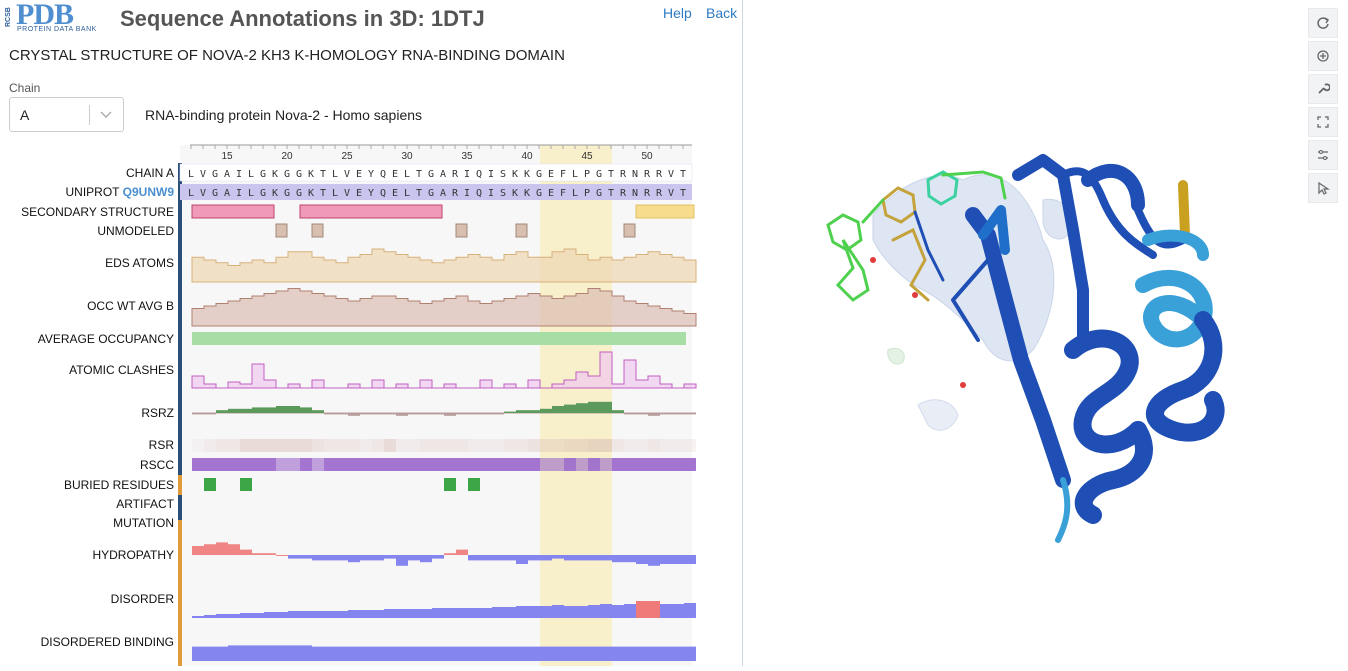  Describe the element at coordinates (742, 333) in the screenshot. I see `panel-divider` at that location.